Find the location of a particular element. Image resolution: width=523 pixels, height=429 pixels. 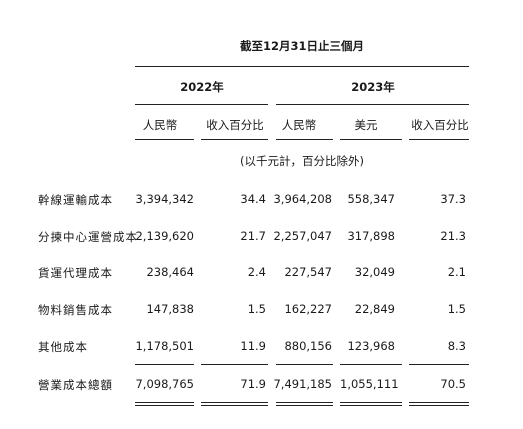

row-label: 幹線運輸成本 is located at coordinates (75, 200).